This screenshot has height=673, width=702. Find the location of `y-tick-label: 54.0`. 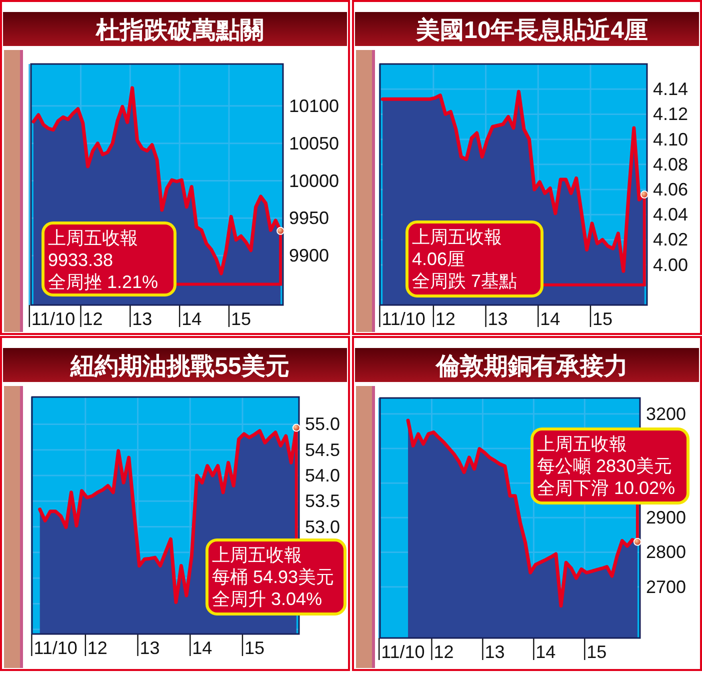

y-tick-label: 54.0 is located at coordinates (322, 475).